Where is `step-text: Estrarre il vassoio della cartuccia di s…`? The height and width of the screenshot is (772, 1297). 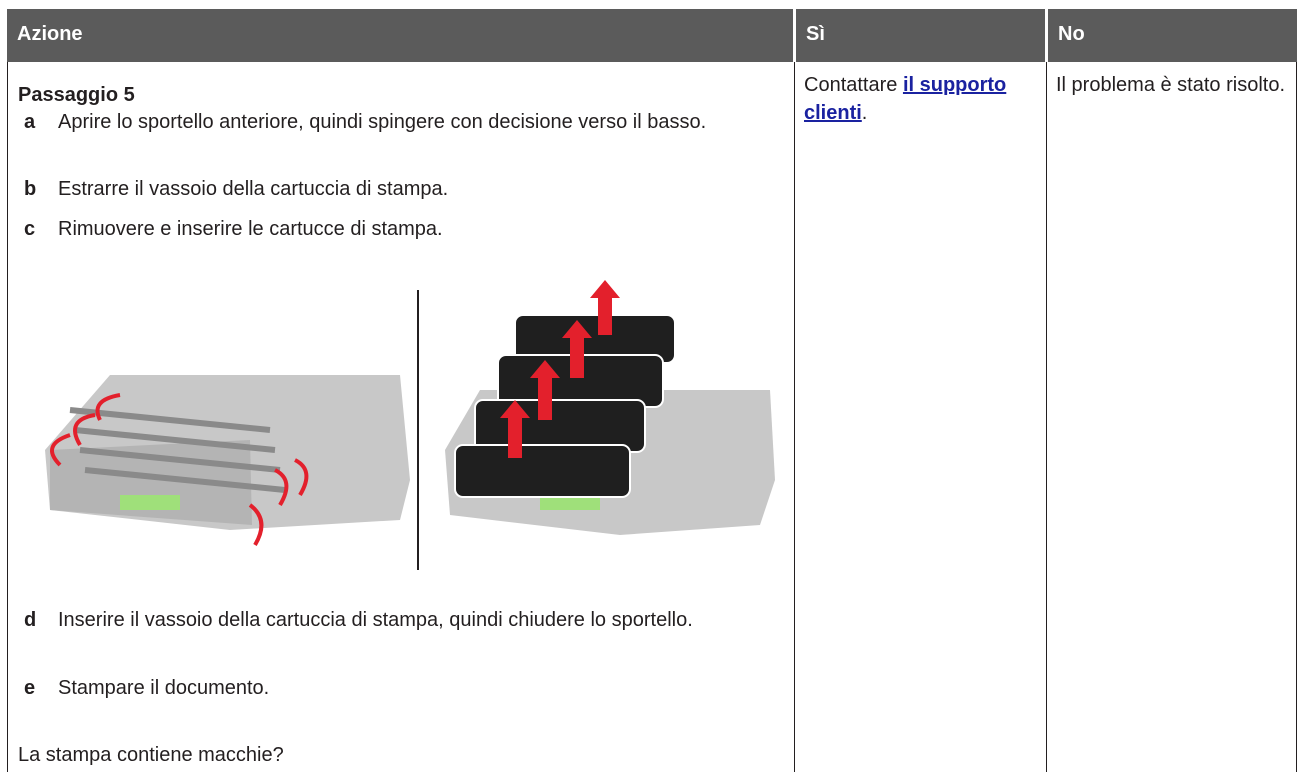 step-text: Estrarre il vassoio della cartuccia di s… is located at coordinates (253, 189).